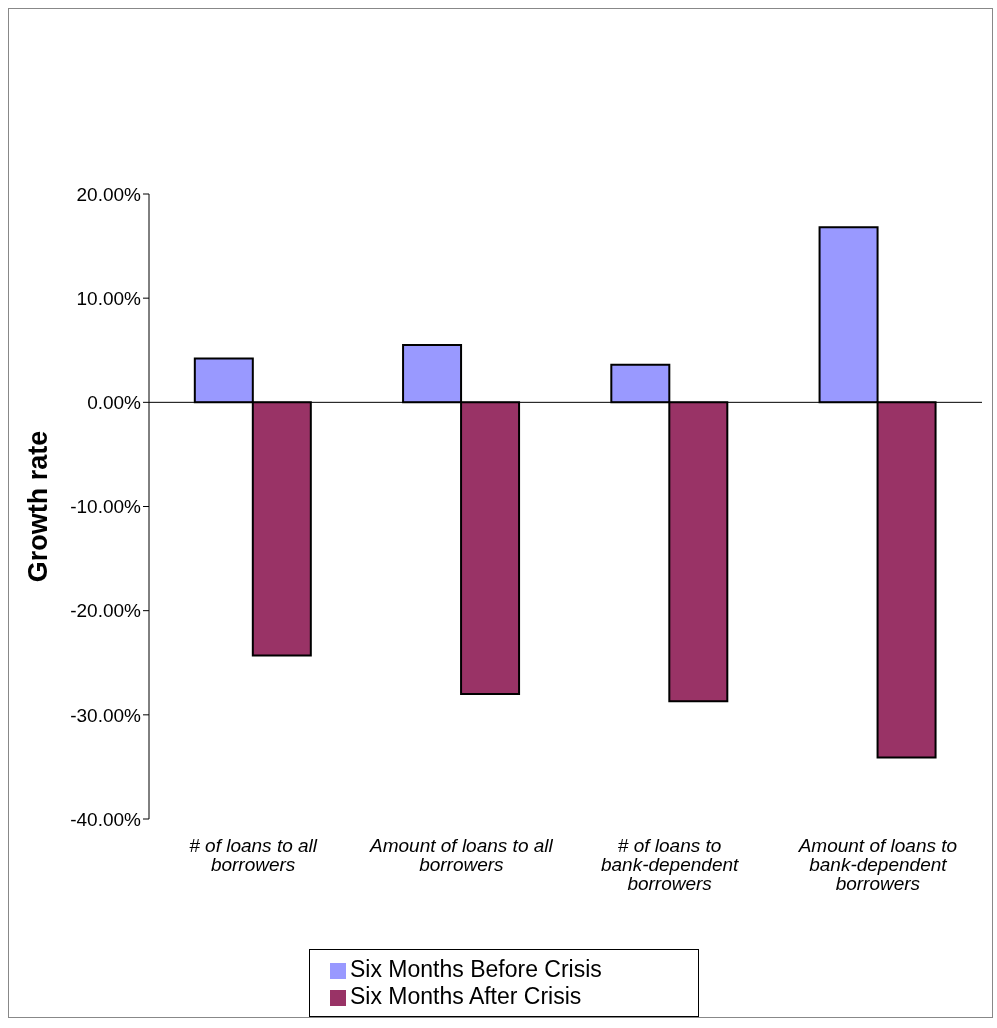 Image resolution: width=997 pixels, height=1028 pixels. I want to click on y-tick-label: -30.00%, so click(106, 715).